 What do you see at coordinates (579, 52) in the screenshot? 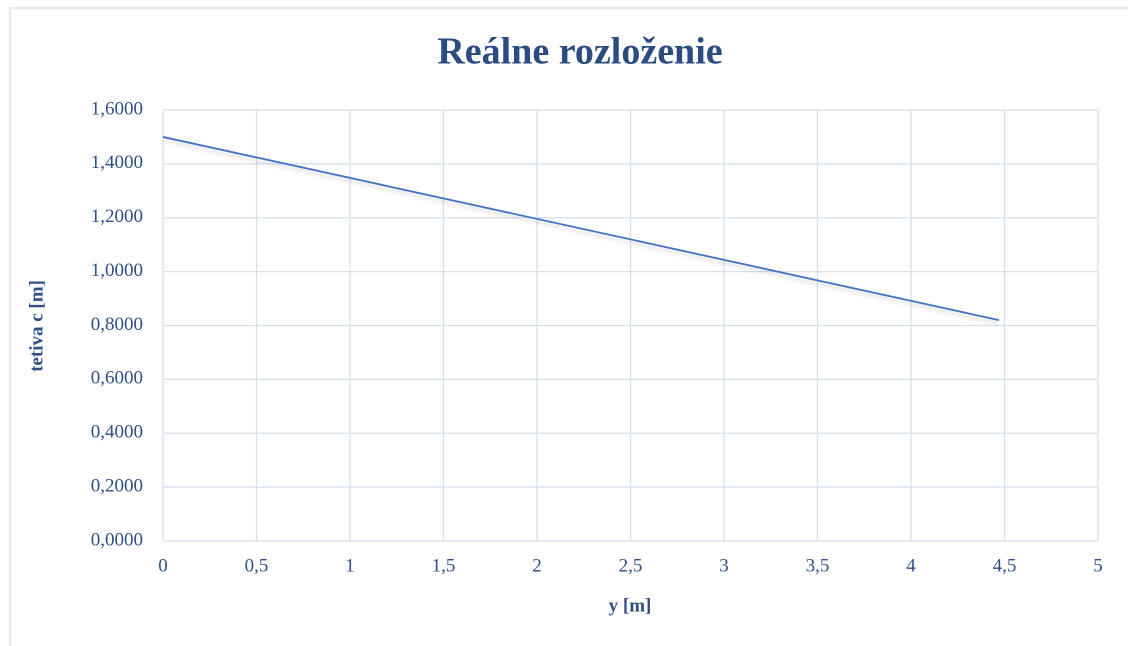
I see `chart-title: Reálne rozloženie` at bounding box center [579, 52].